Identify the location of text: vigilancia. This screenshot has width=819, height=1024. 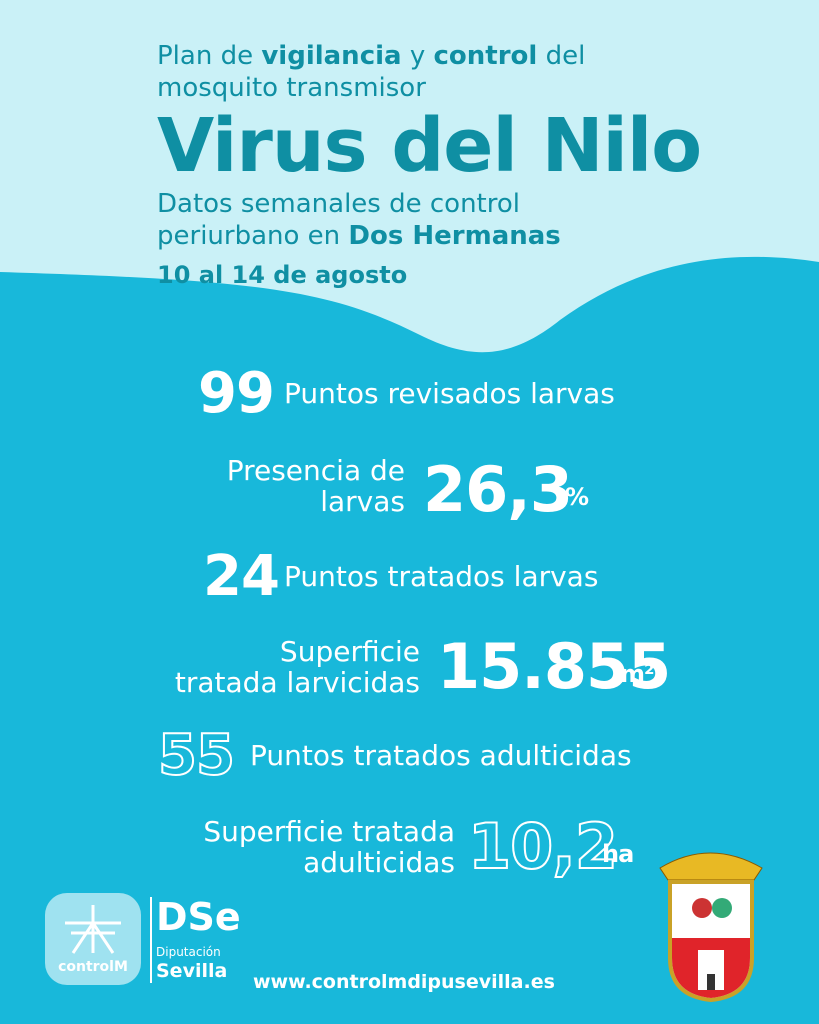
(331, 56).